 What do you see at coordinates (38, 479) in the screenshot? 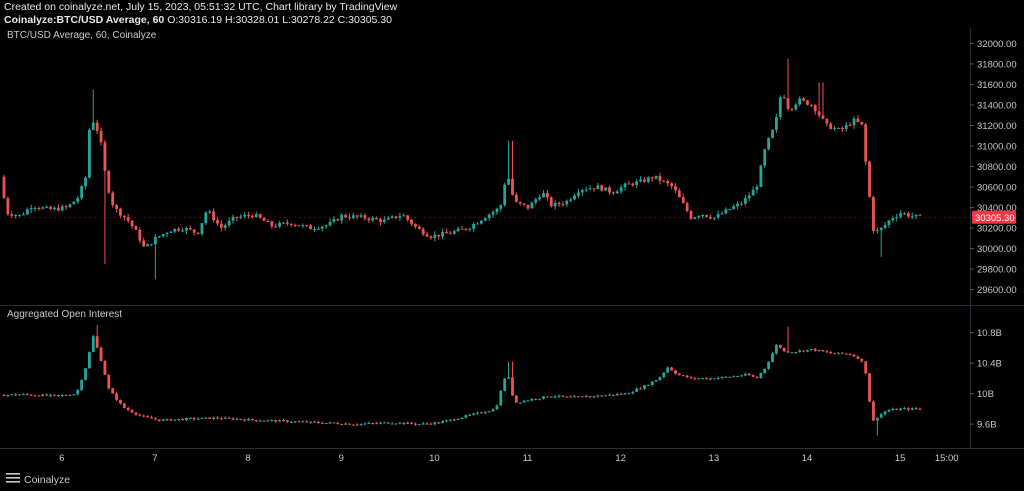
I see `brand: Coinalyze` at bounding box center [38, 479].